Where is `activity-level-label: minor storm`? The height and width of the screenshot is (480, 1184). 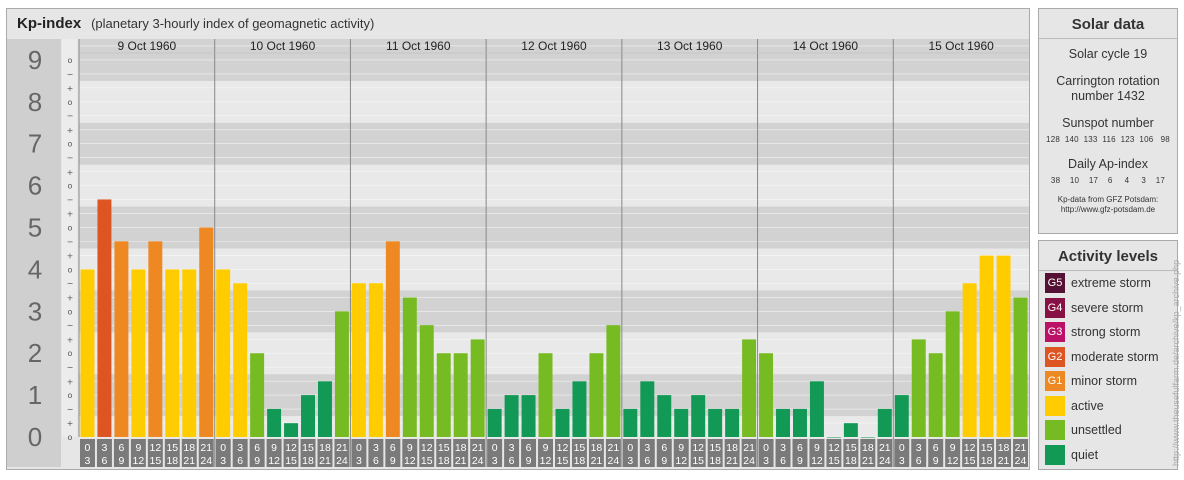 activity-level-label: minor storm is located at coordinates (1104, 381).